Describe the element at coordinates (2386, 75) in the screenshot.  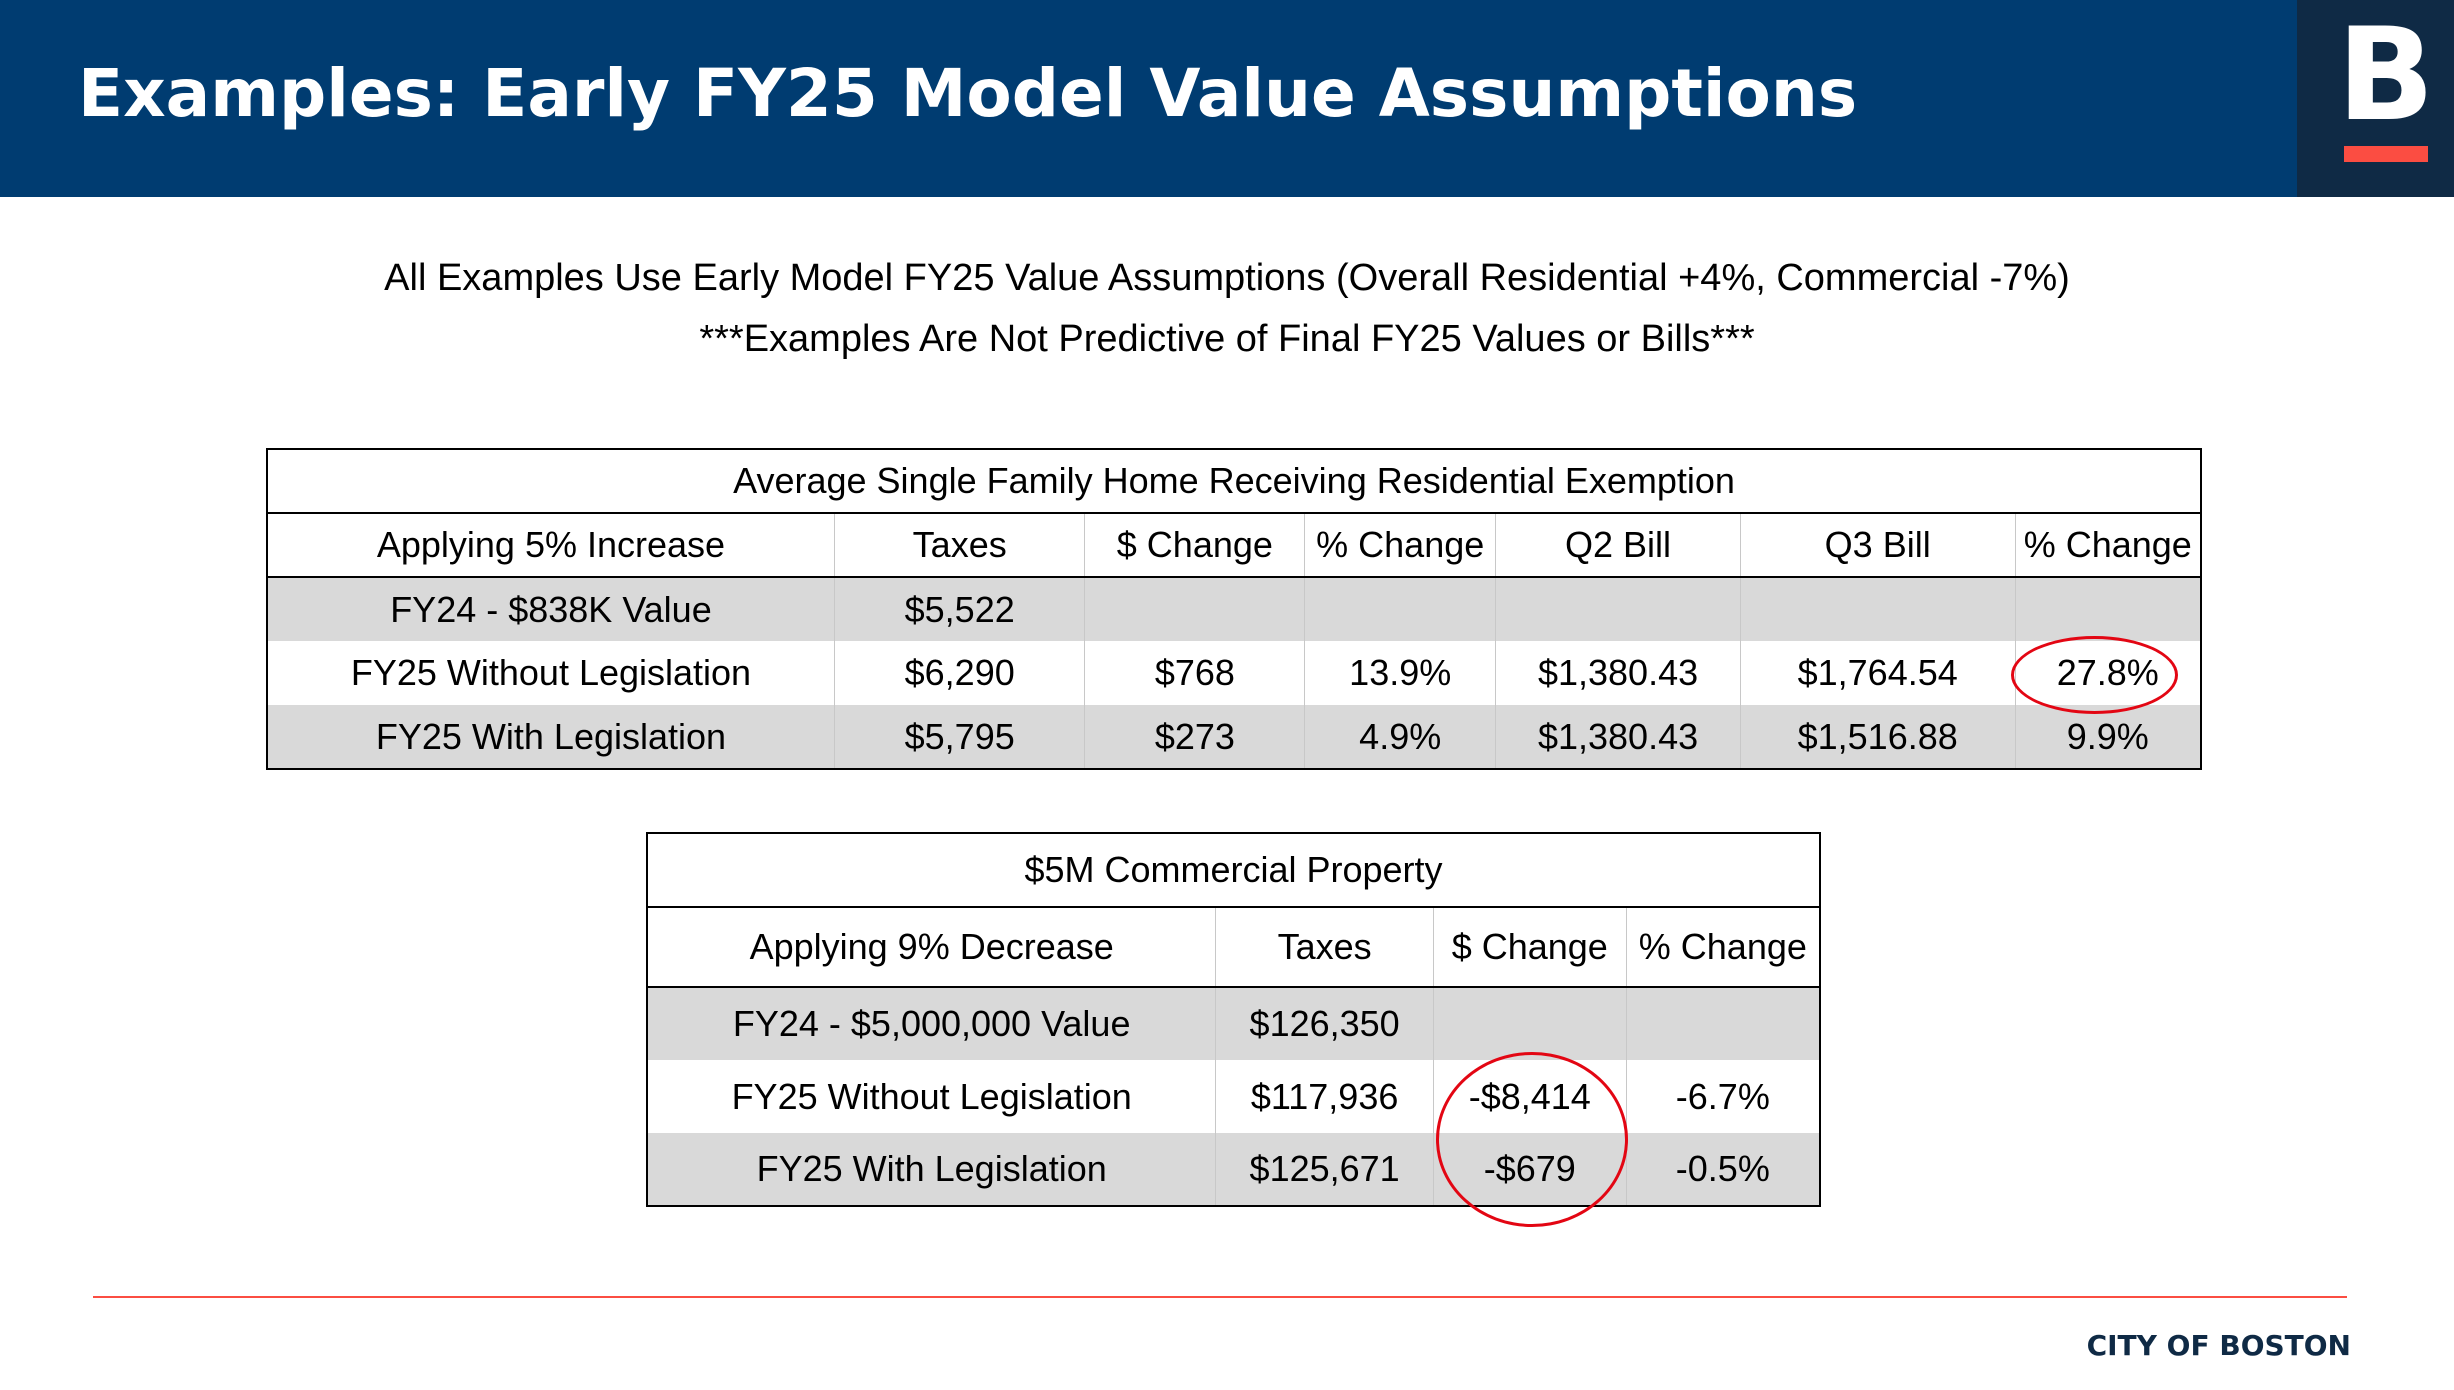
I see `logo-letter: B` at that location.